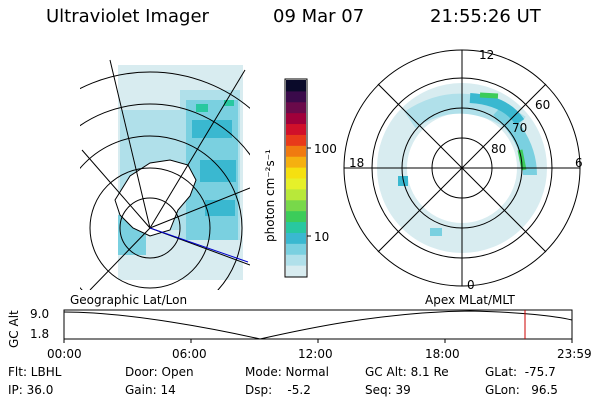  What do you see at coordinates (129, 300) in the screenshot?
I see `left-panel-label: Geographic Lat/Lon` at bounding box center [129, 300].